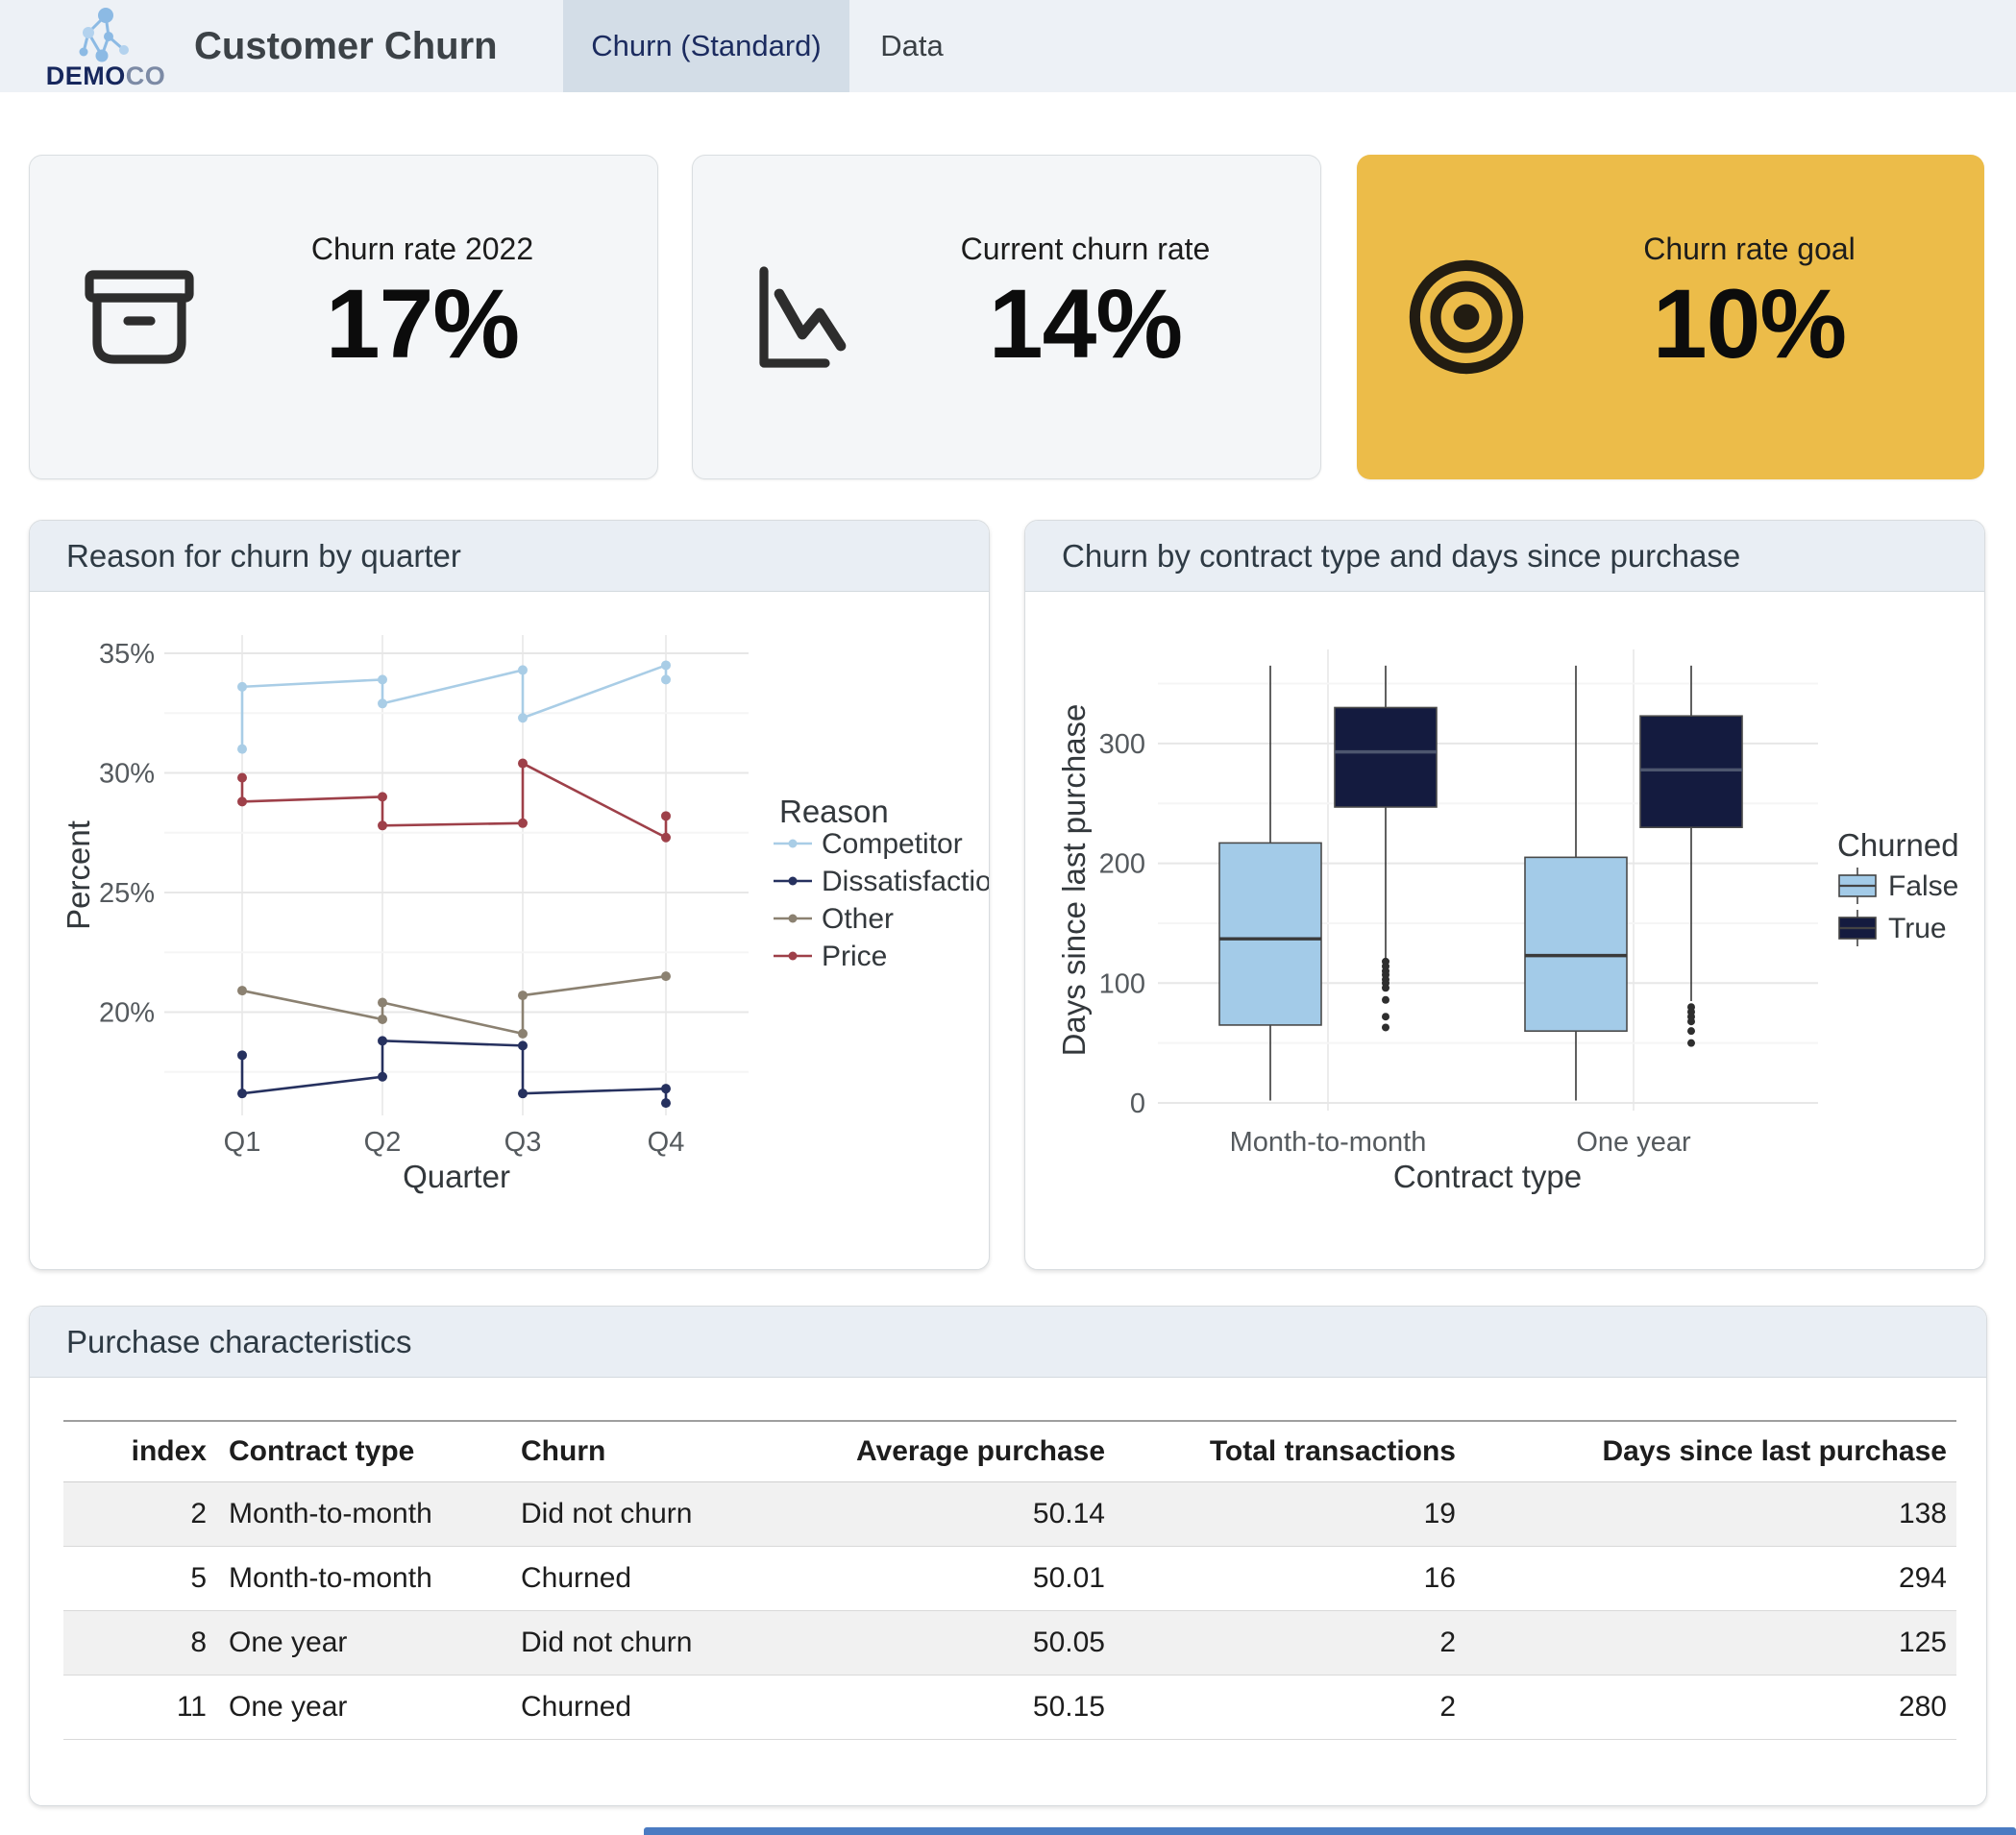  Describe the element at coordinates (834, 812) in the screenshot. I see `svg-text: Reason` at that location.